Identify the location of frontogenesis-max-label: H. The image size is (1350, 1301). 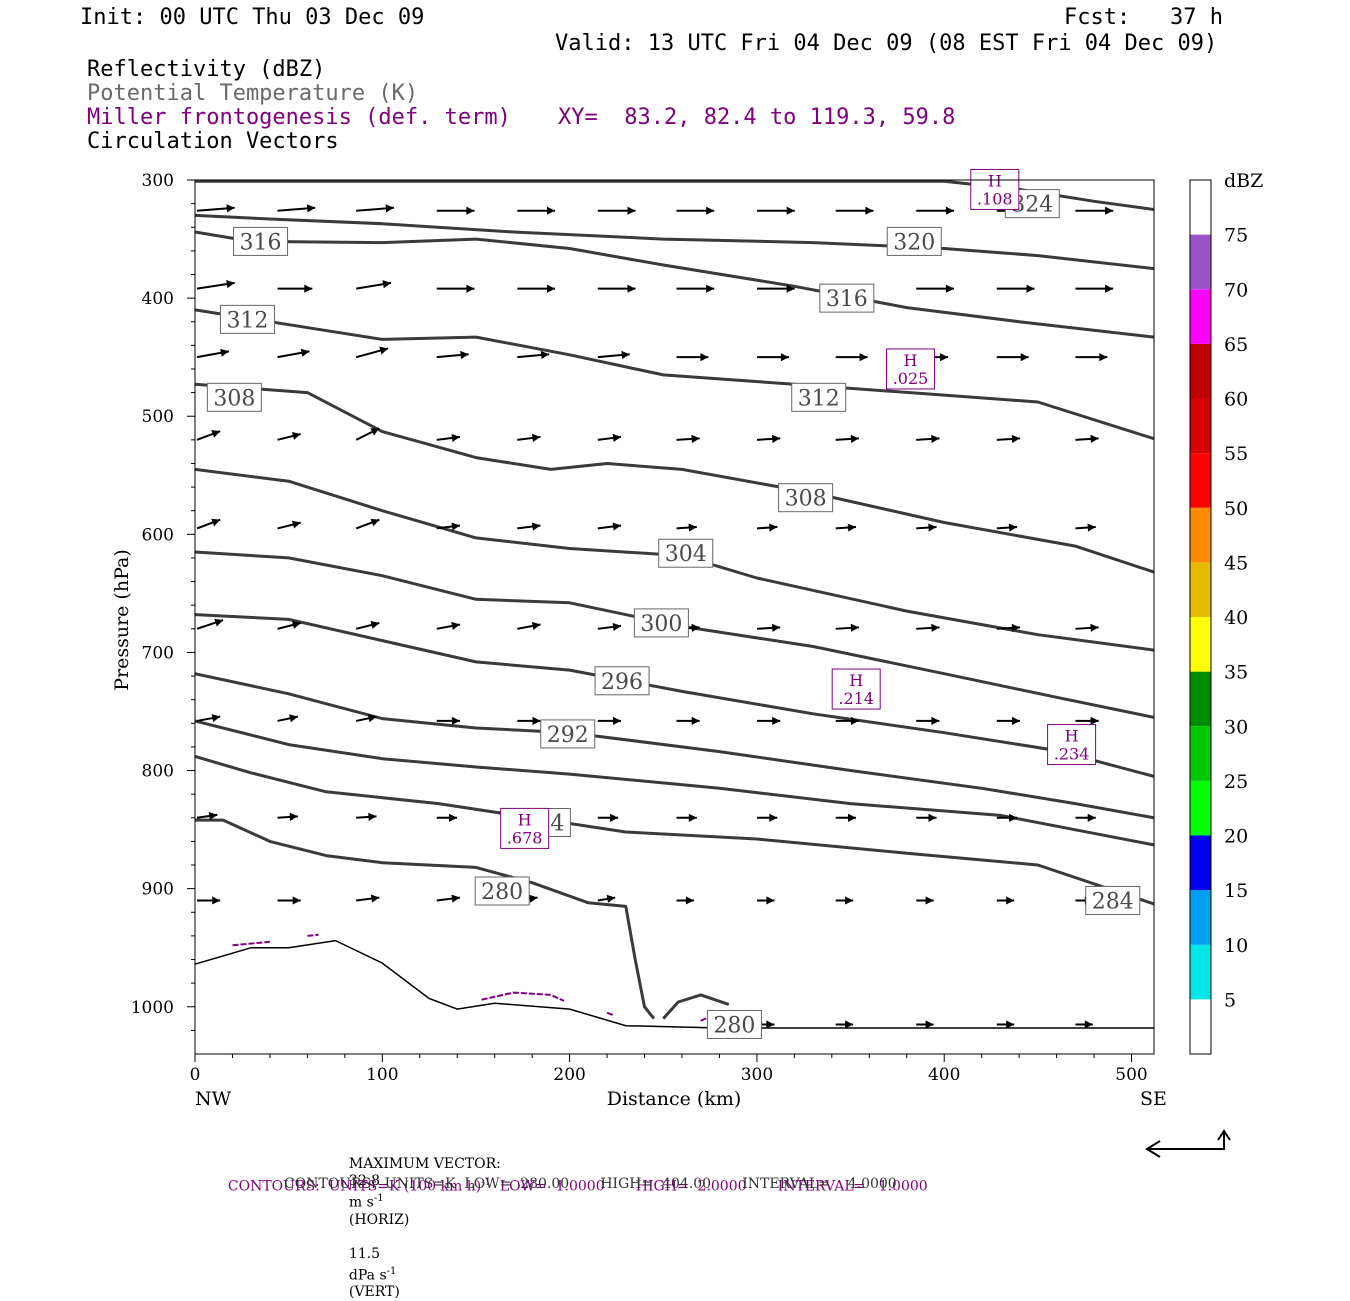
(995, 180).